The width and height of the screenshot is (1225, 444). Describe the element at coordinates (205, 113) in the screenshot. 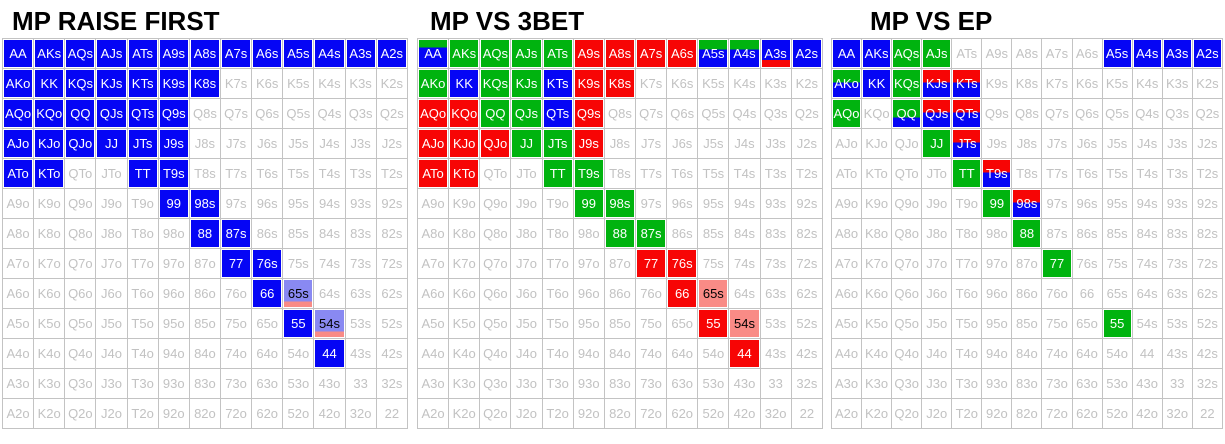

I see `range-row: AQo KQo QQ QJs QTs Q9s Q8s Q7s Q6s Q5s Q4s Q3s Q2s` at that location.